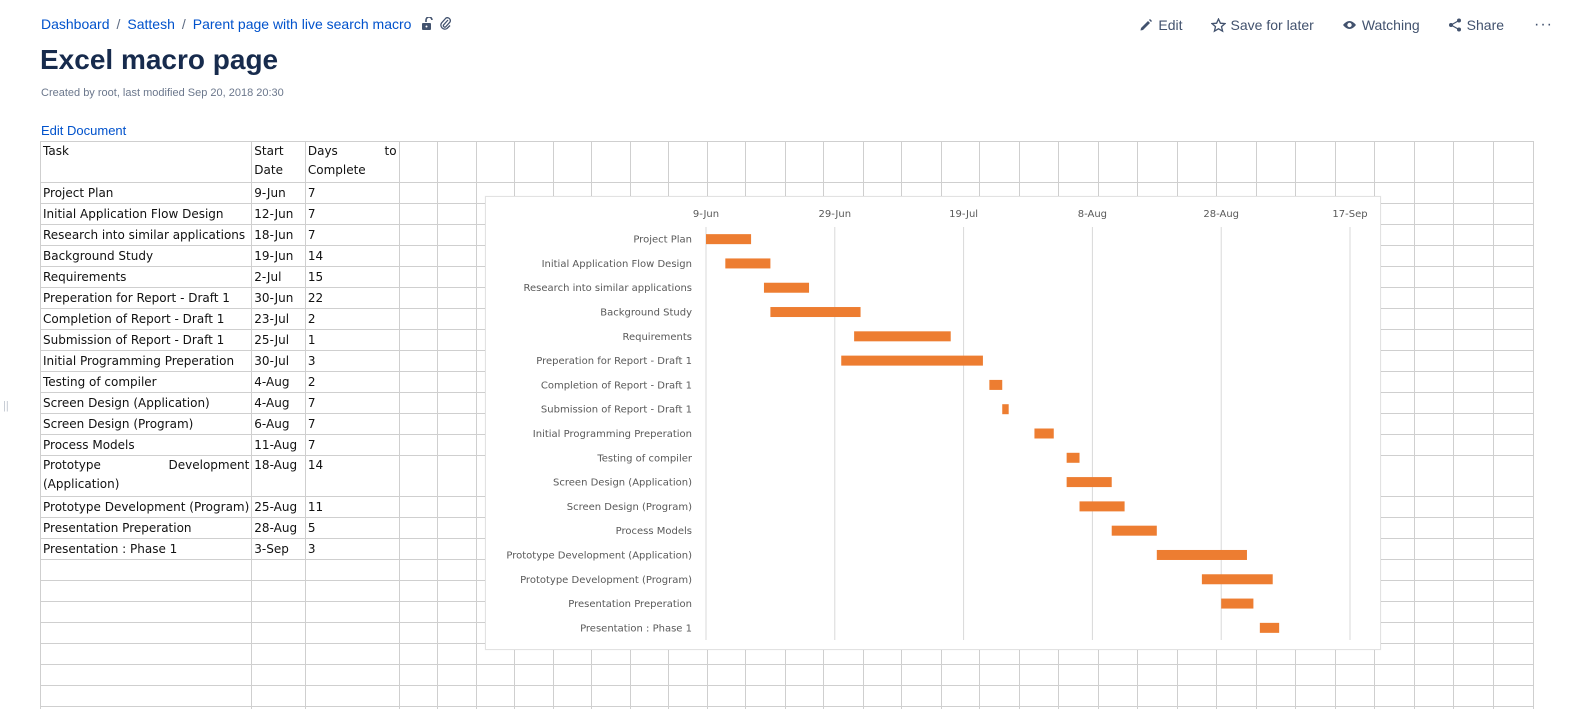 Image resolution: width=1593 pixels, height=709 pixels. What do you see at coordinates (6, 406) in the screenshot?
I see `resize-handle-icon: ||` at bounding box center [6, 406].